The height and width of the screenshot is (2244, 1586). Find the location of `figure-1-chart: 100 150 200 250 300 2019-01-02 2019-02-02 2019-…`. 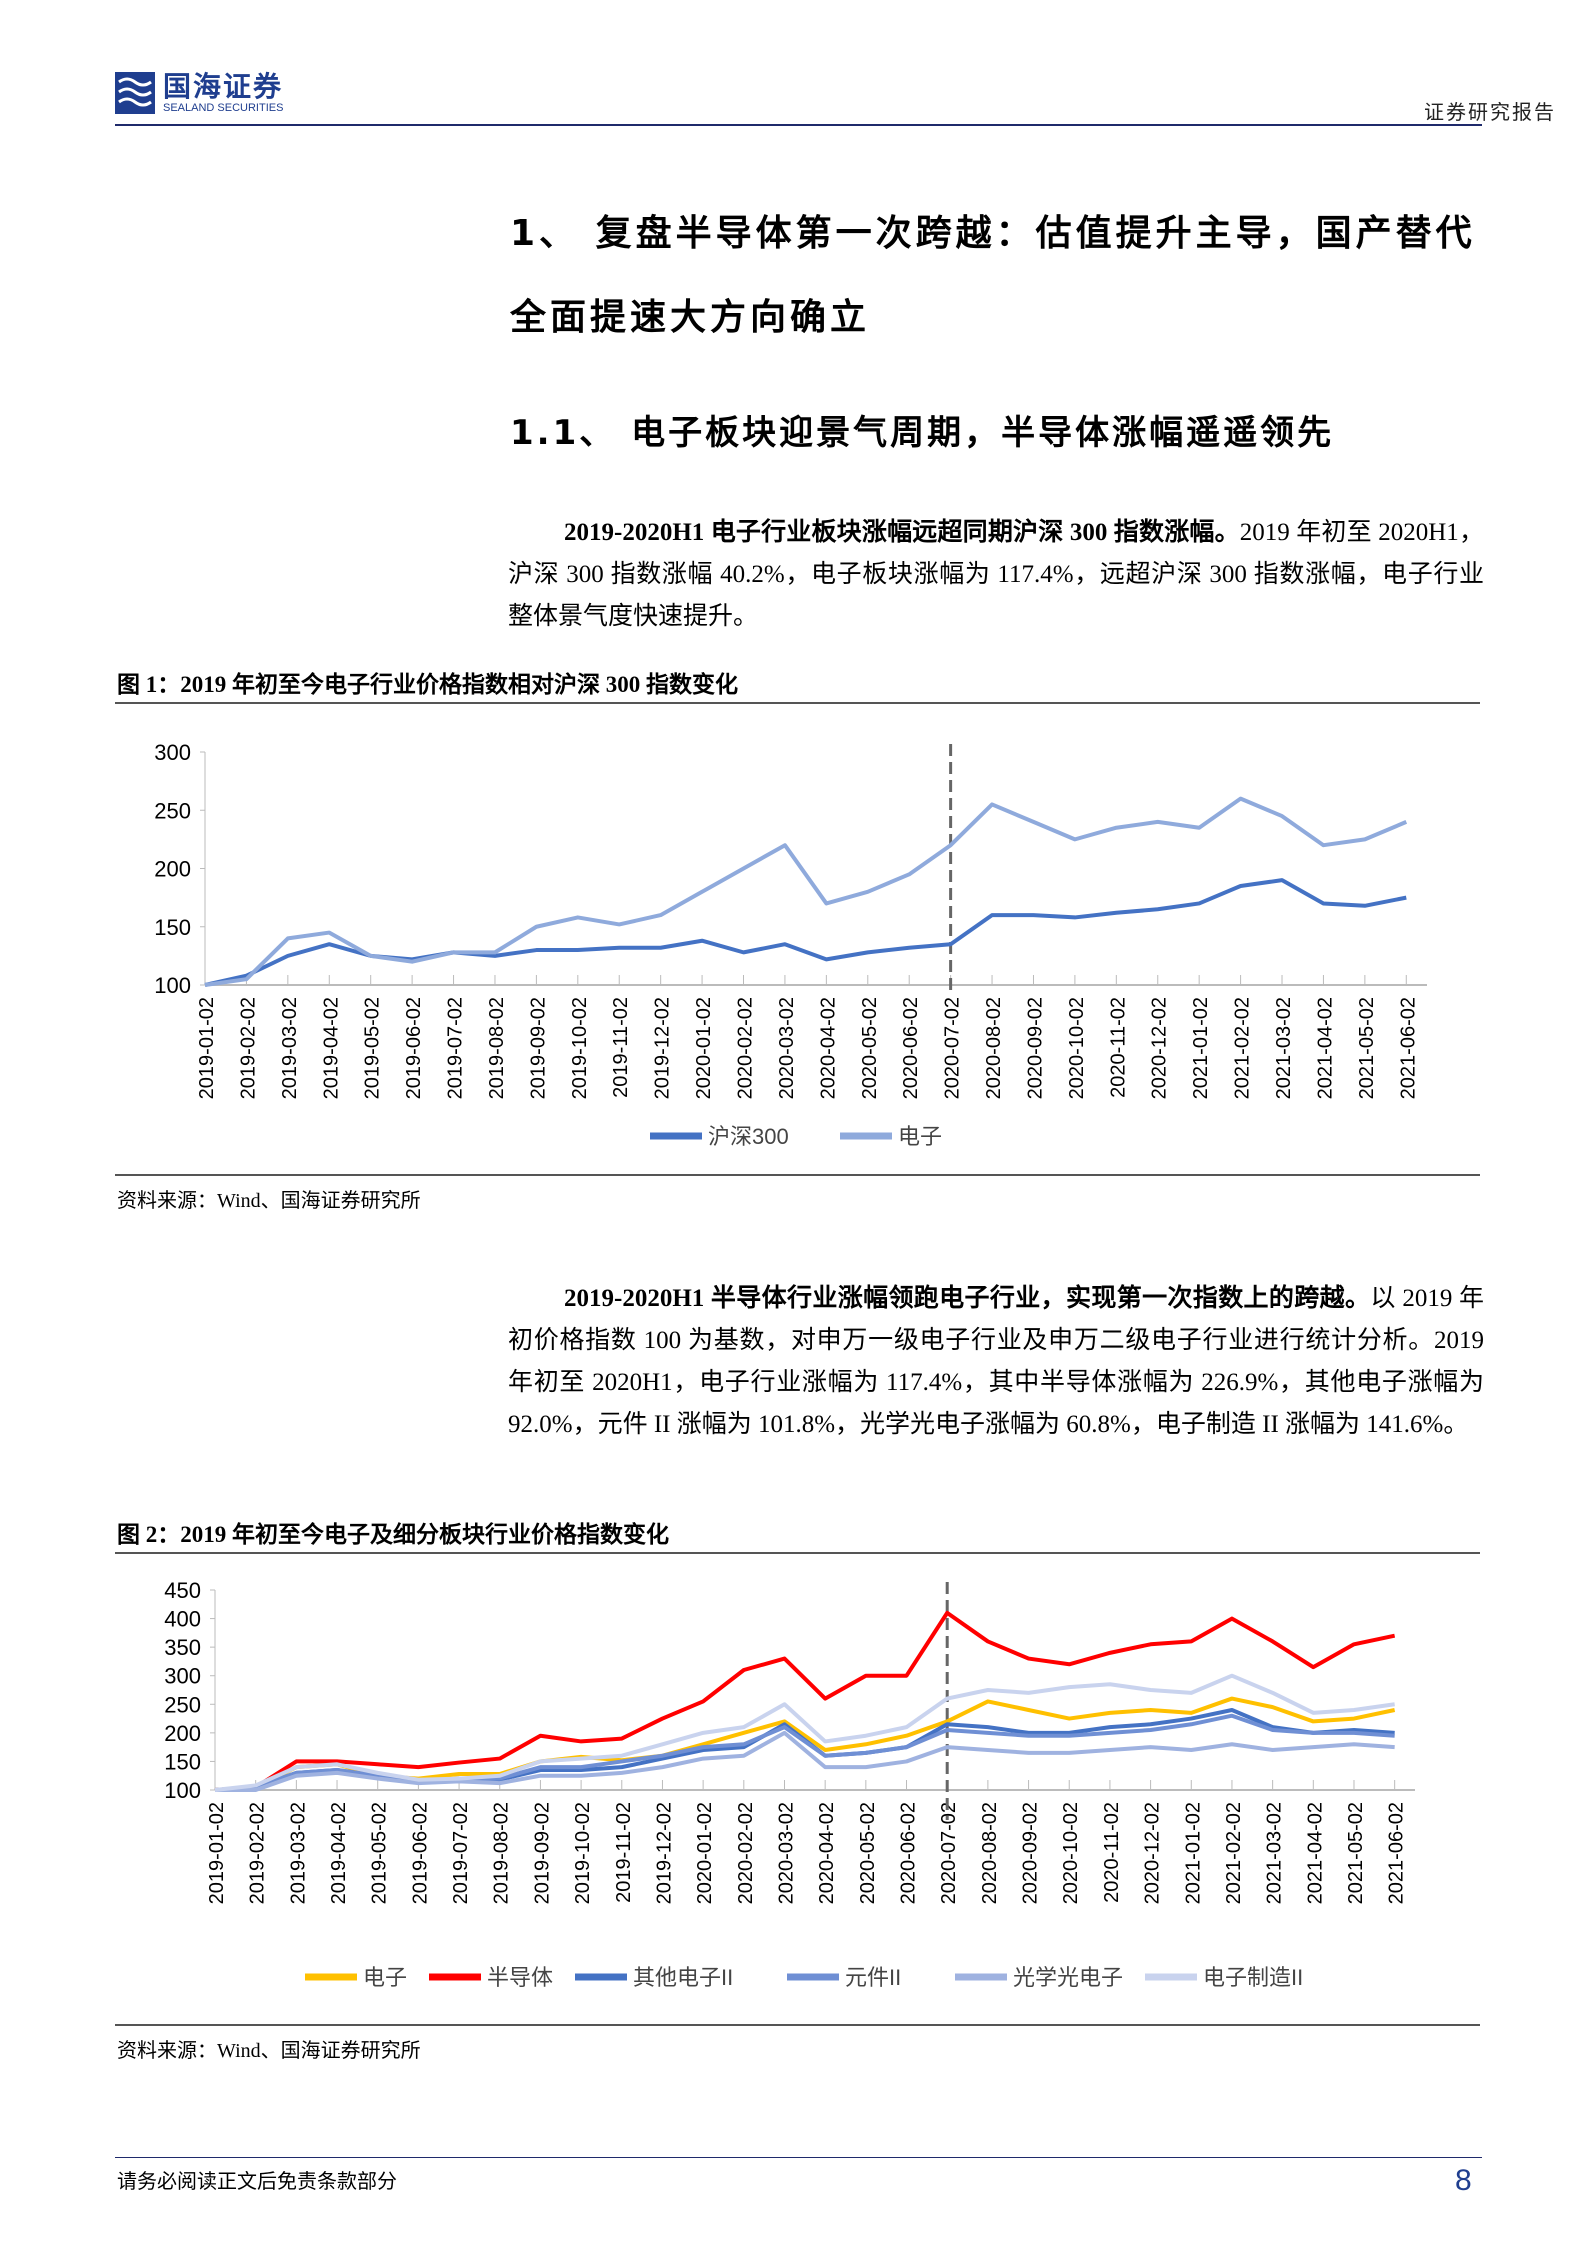

figure-1-chart: 100 150 200 250 300 2019-01-02 2019-02-02 2019-… is located at coordinates (790, 944).